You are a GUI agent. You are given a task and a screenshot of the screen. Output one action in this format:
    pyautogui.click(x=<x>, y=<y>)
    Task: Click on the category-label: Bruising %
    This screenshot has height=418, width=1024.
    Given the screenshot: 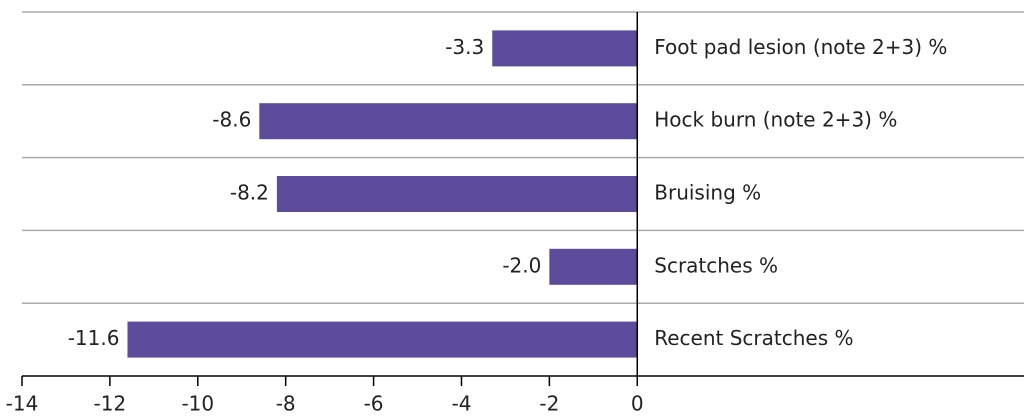 What is the action you would take?
    pyautogui.click(x=707, y=193)
    